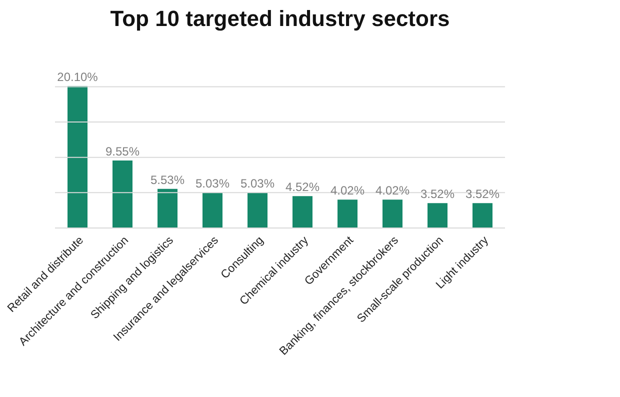 The width and height of the screenshot is (620, 397). What do you see at coordinates (302, 187) in the screenshot?
I see `data-label: 4.52%` at bounding box center [302, 187].